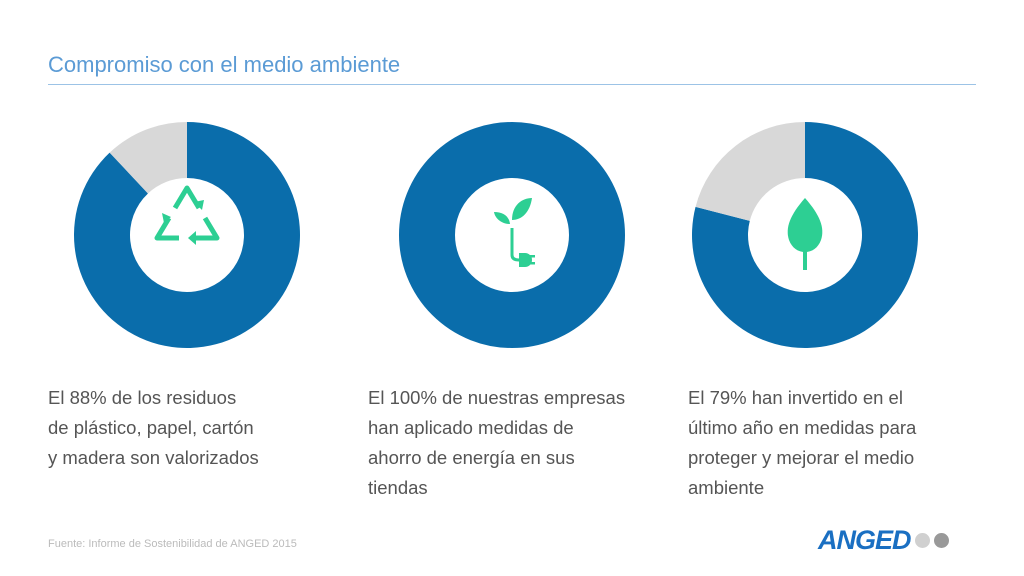 The image size is (1024, 576). I want to click on logo-dot-light, so click(922, 540).